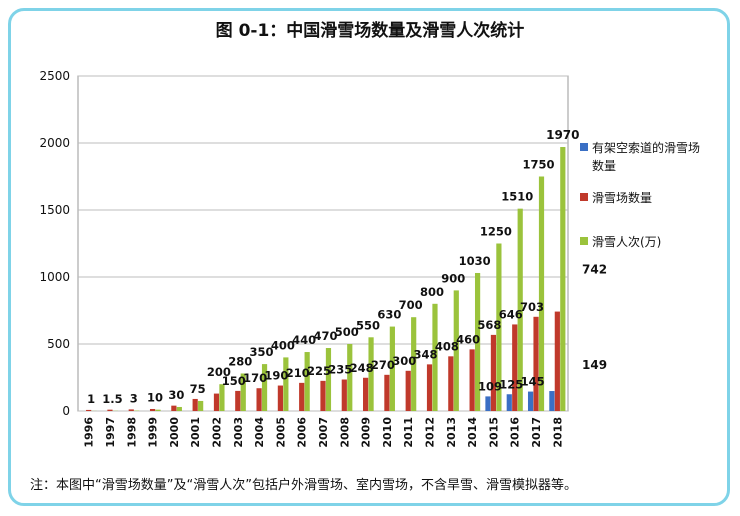 The image size is (740, 516). I want to click on data-label-visits: 10, so click(155, 398).